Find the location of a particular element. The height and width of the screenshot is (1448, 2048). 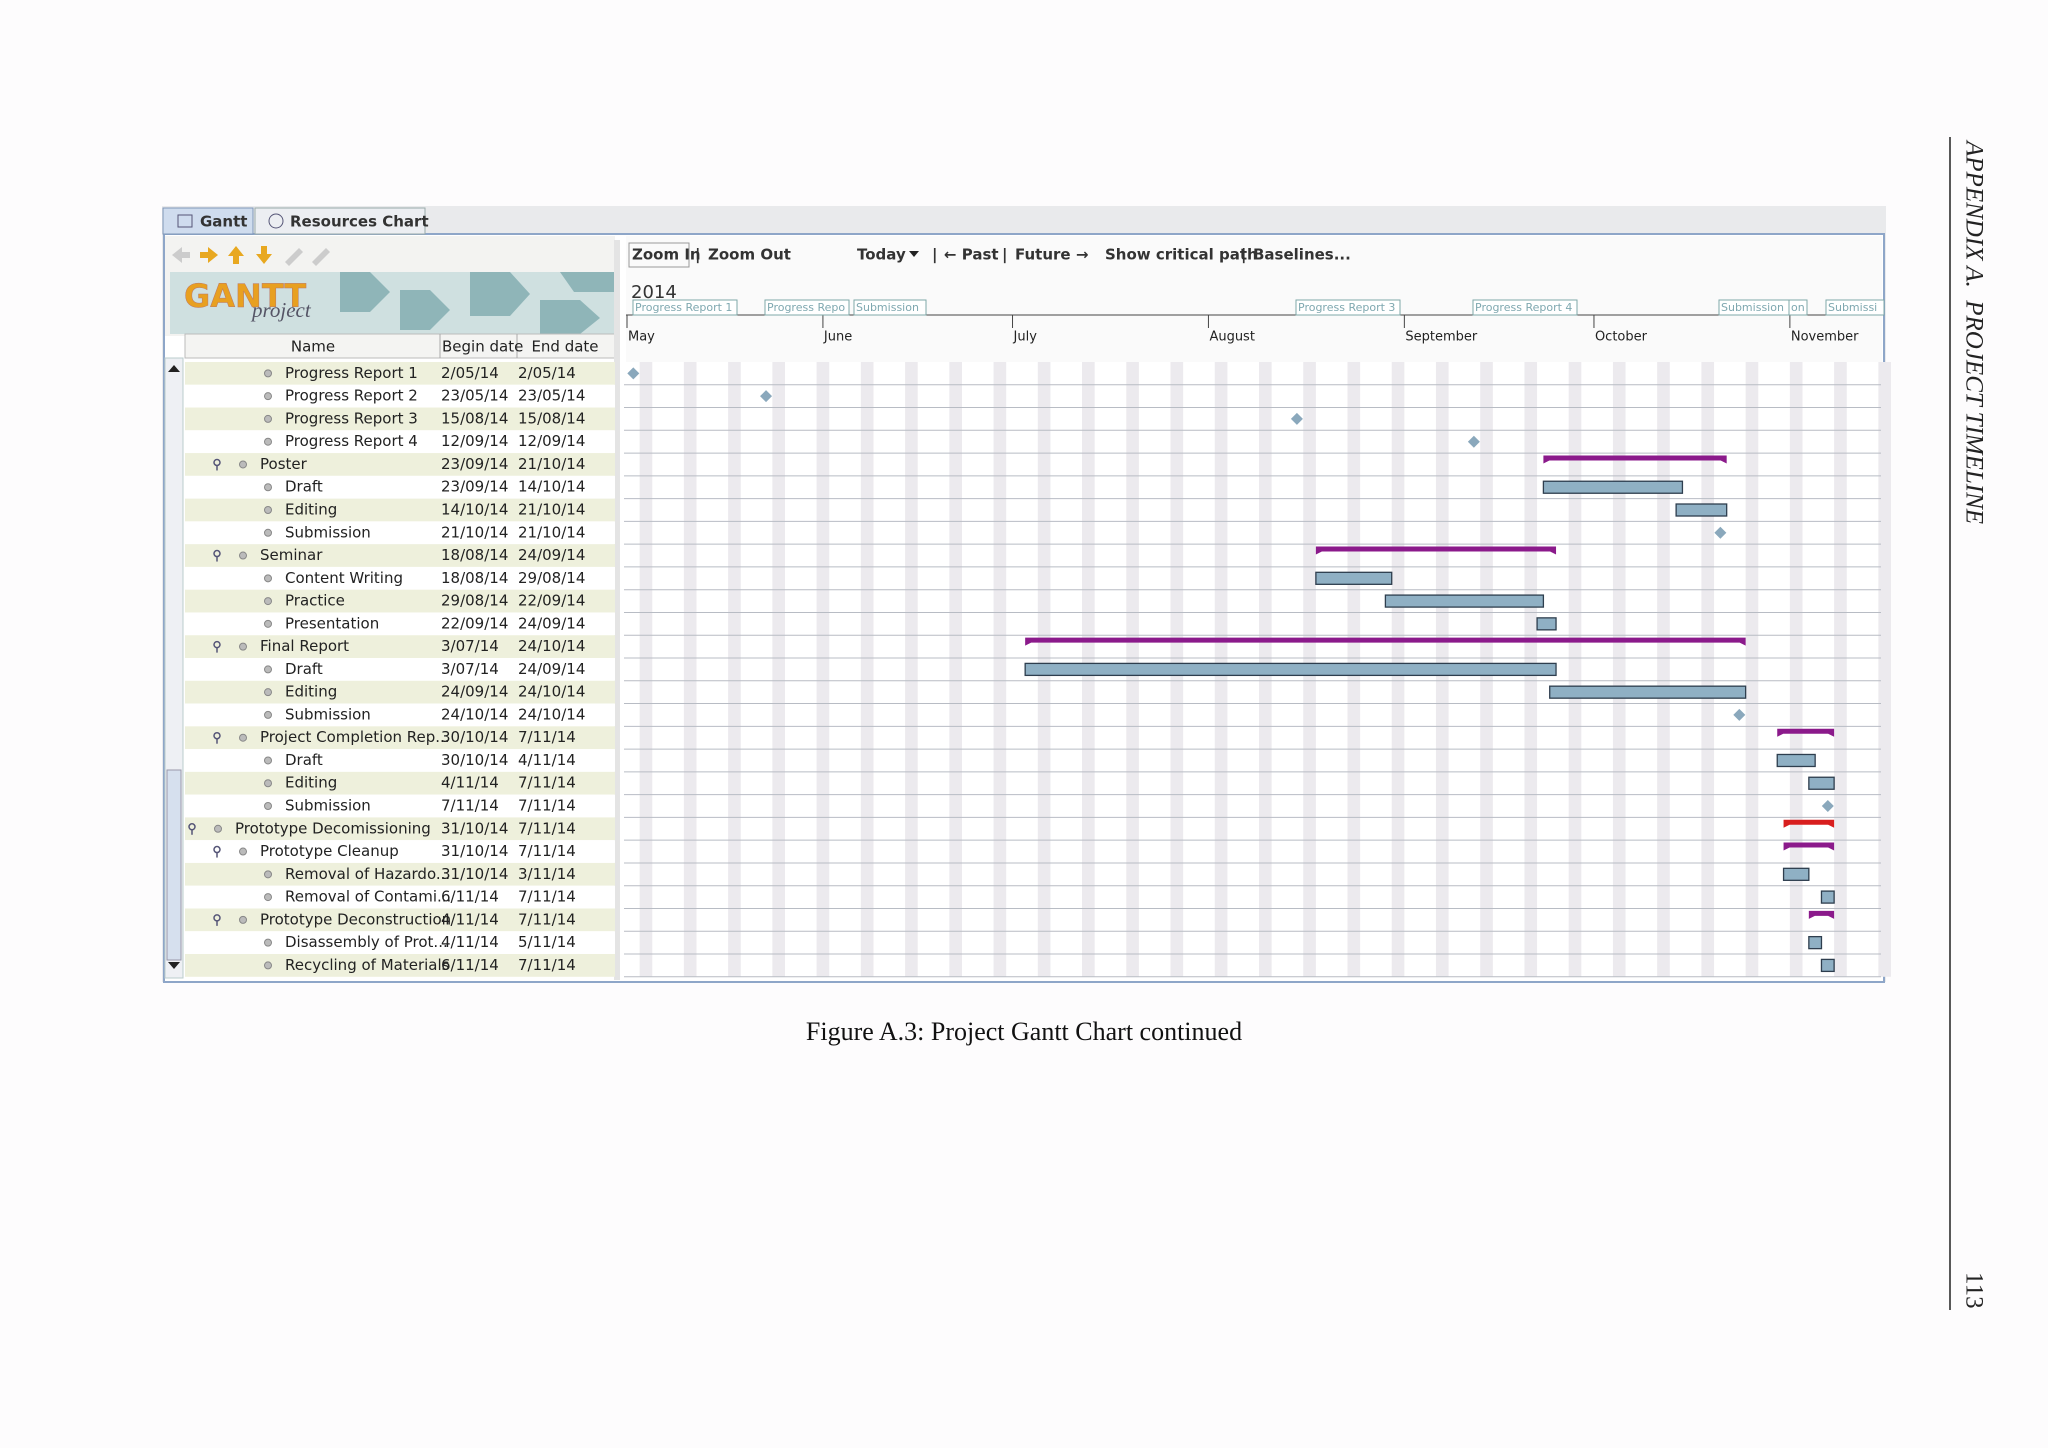

task-end: 12/09/14 is located at coordinates (551, 441).